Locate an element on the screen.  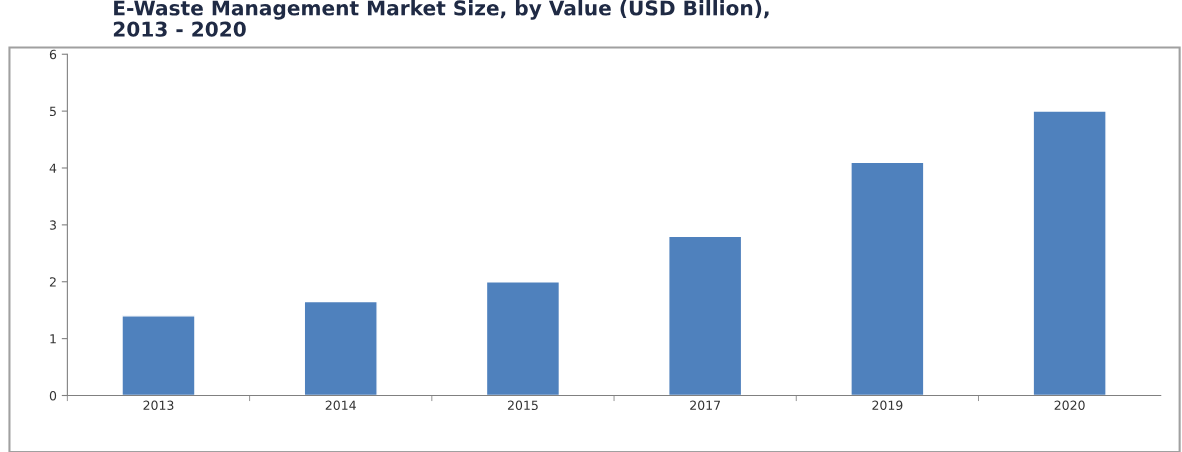
x-tick-label: 2019 is located at coordinates (887, 405).